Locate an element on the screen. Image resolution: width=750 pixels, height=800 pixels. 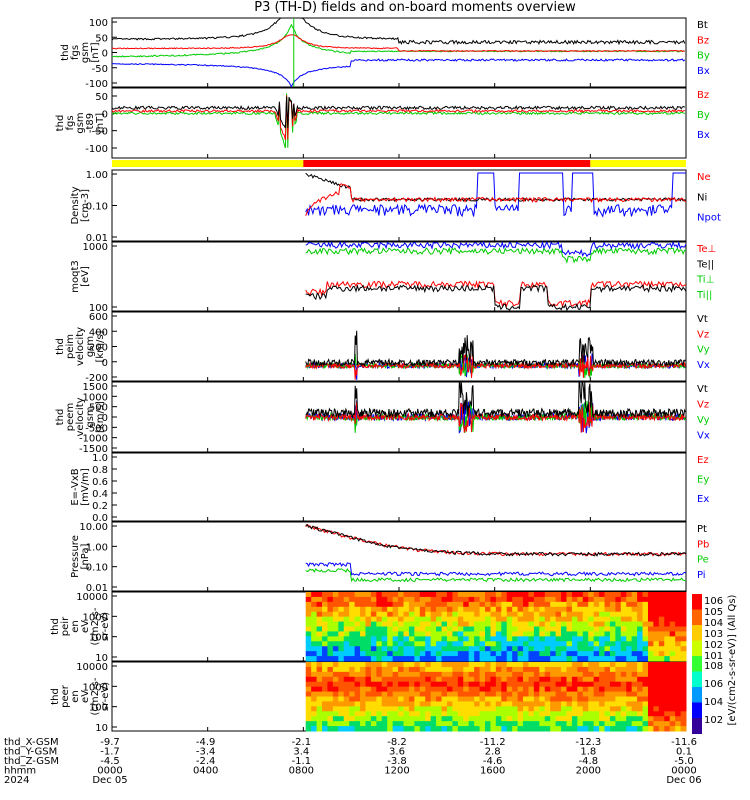
y-tick-label: 500 is located at coordinates (98, 408).